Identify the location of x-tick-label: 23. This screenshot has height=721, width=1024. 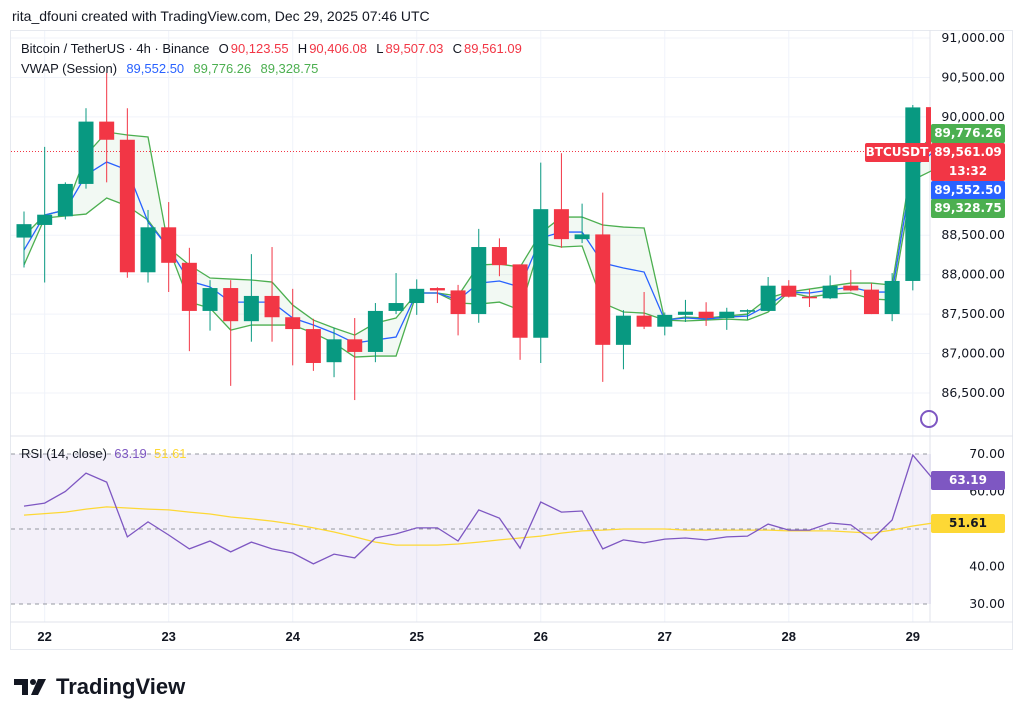
(168, 636).